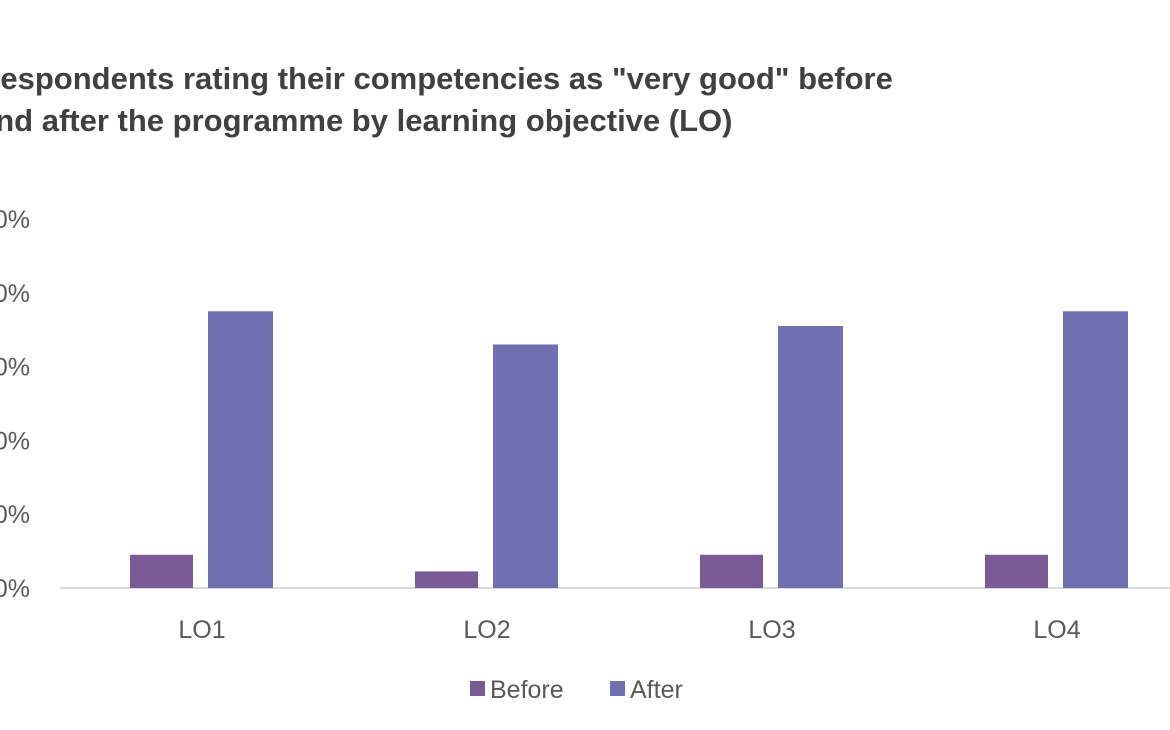 Image resolution: width=1170 pixels, height=730 pixels. Describe the element at coordinates (15, 515) in the screenshot. I see `y-tick-label: 20%` at that location.